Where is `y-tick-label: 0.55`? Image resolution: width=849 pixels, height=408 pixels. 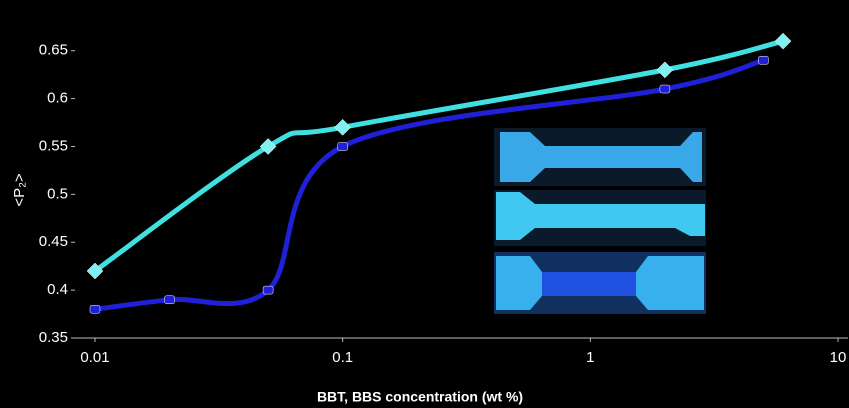
y-tick-label: 0.55 is located at coordinates (53, 145).